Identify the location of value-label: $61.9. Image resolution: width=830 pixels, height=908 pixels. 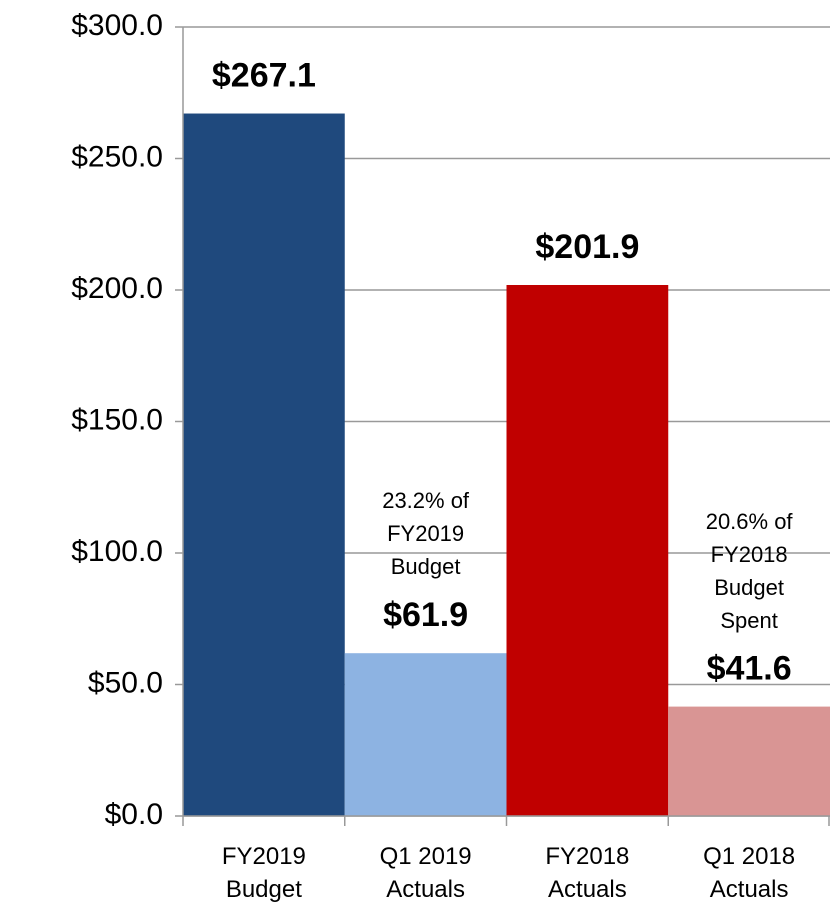
(425, 615).